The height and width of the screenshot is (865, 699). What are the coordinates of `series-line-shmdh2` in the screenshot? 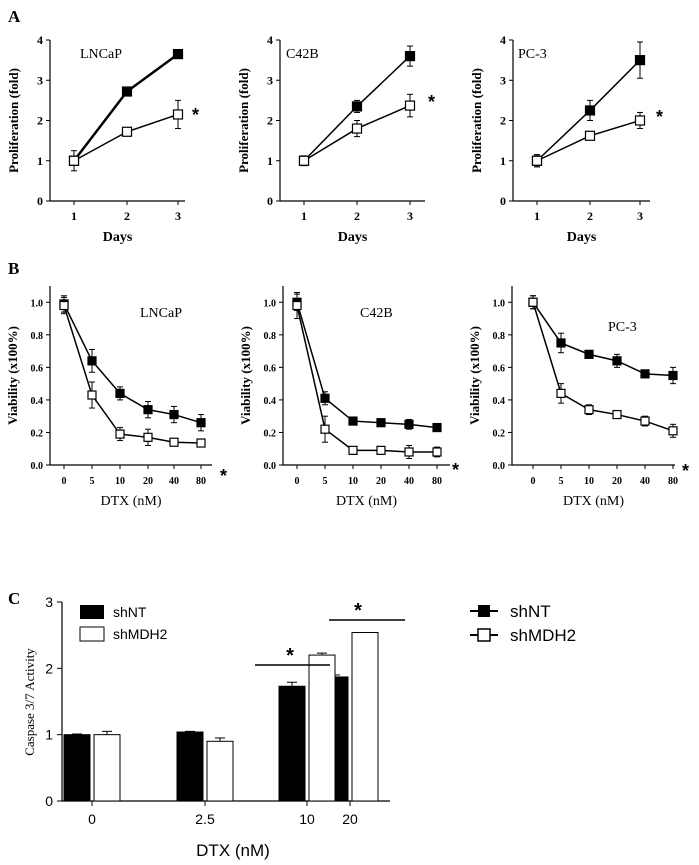 It's located at (366, 379).